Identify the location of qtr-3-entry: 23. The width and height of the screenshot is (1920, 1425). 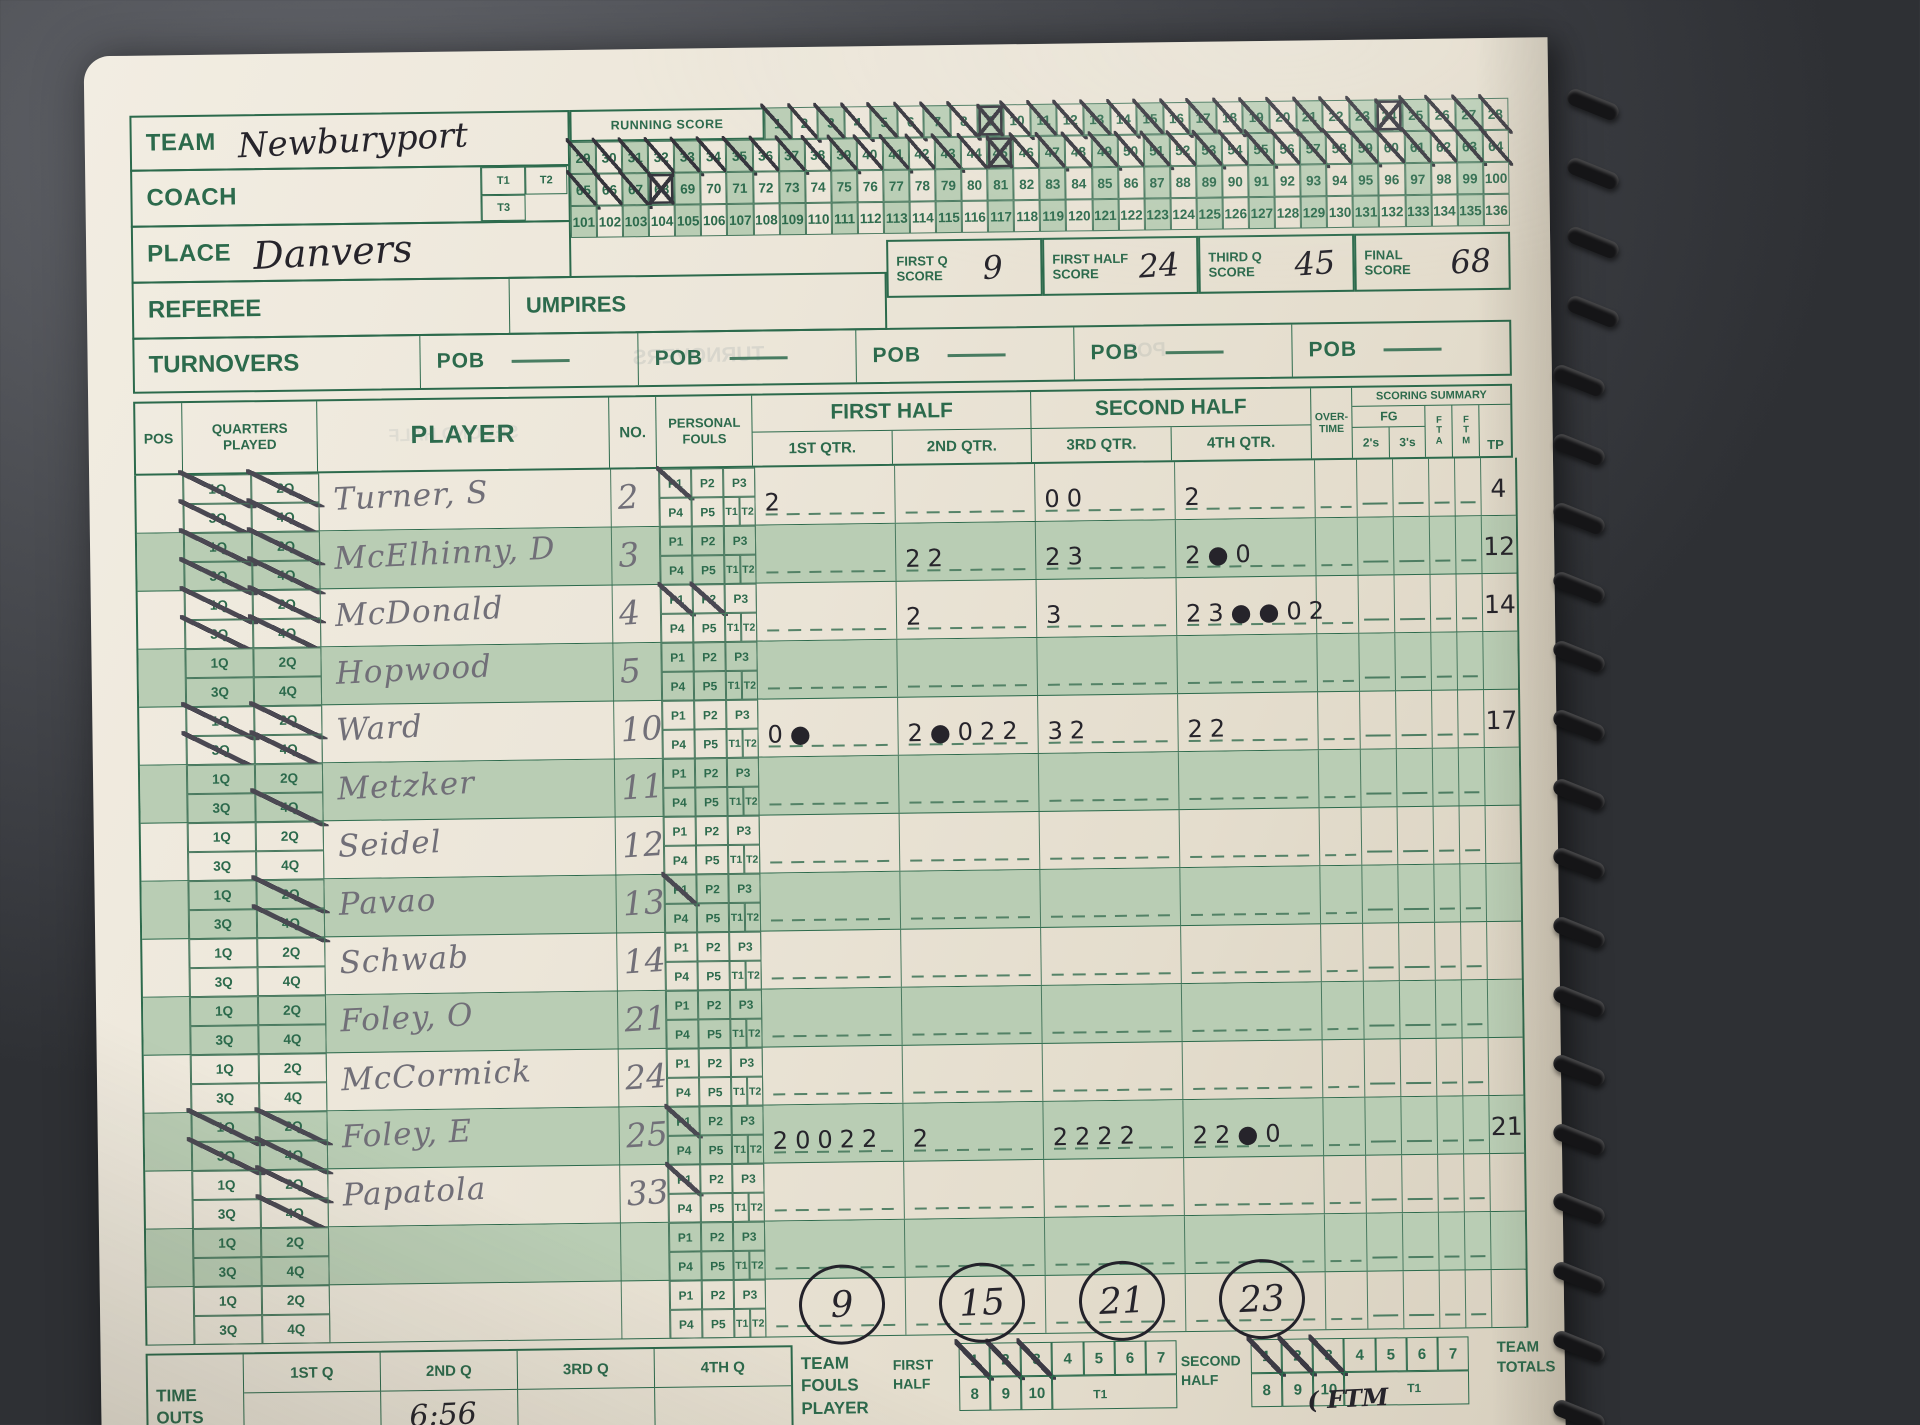
(1067, 557).